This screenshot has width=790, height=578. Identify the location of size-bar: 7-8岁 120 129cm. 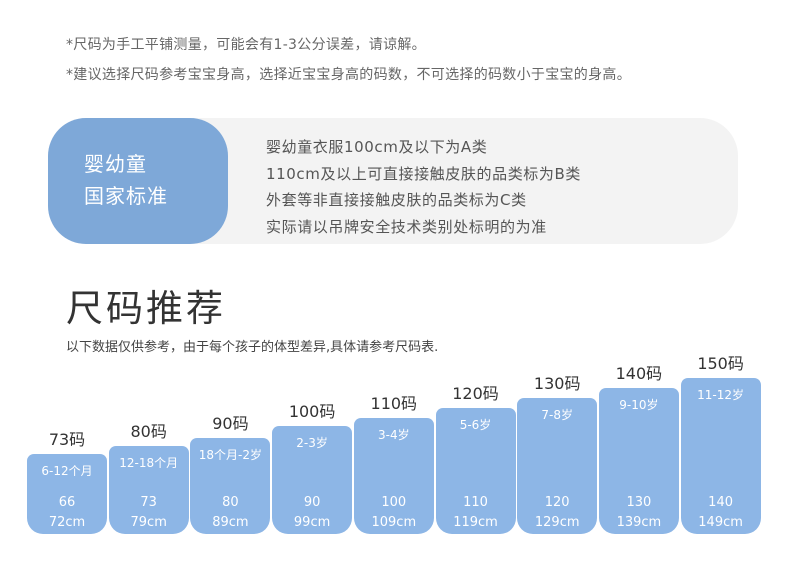
(557, 466).